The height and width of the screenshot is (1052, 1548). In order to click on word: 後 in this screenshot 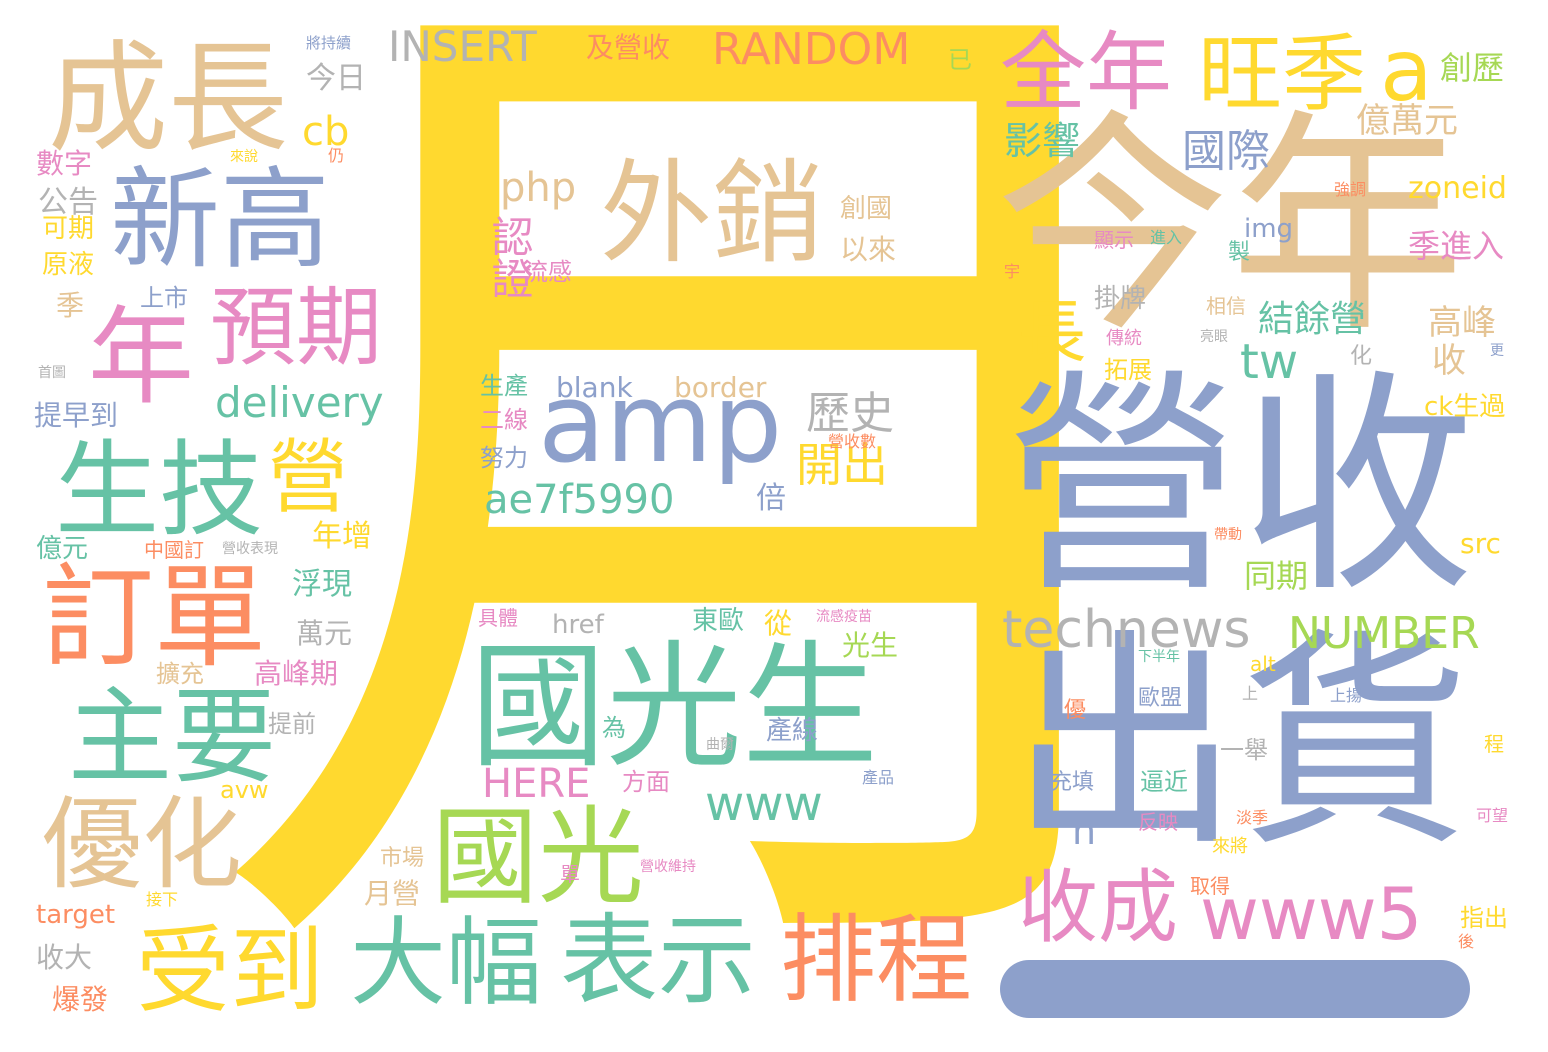, I will do `click(1466, 941)`.